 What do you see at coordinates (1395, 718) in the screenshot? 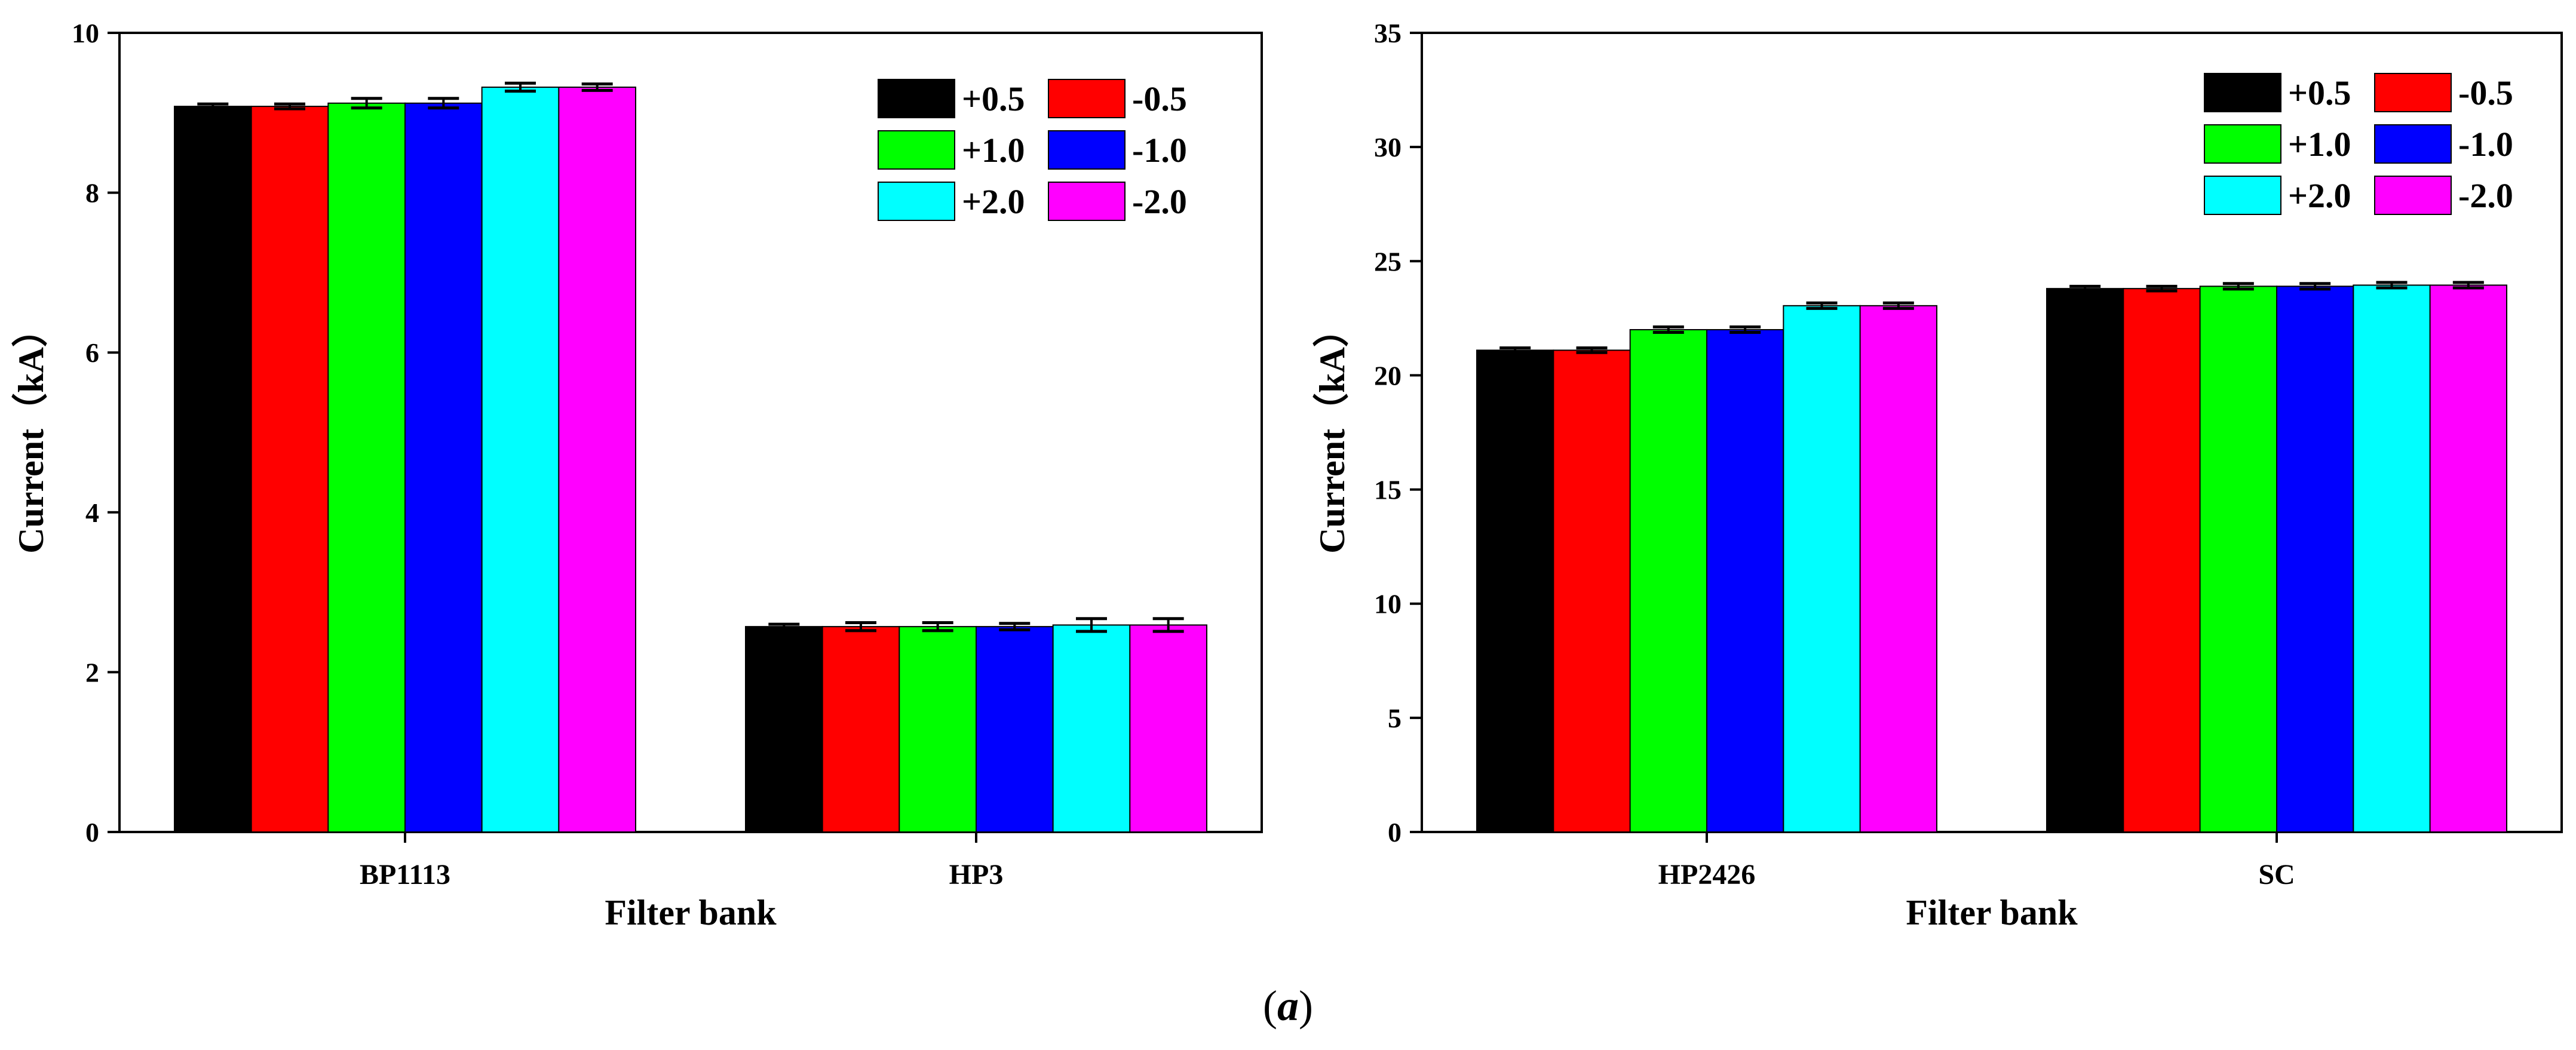
I see `y-tick-label: 5` at bounding box center [1395, 718].